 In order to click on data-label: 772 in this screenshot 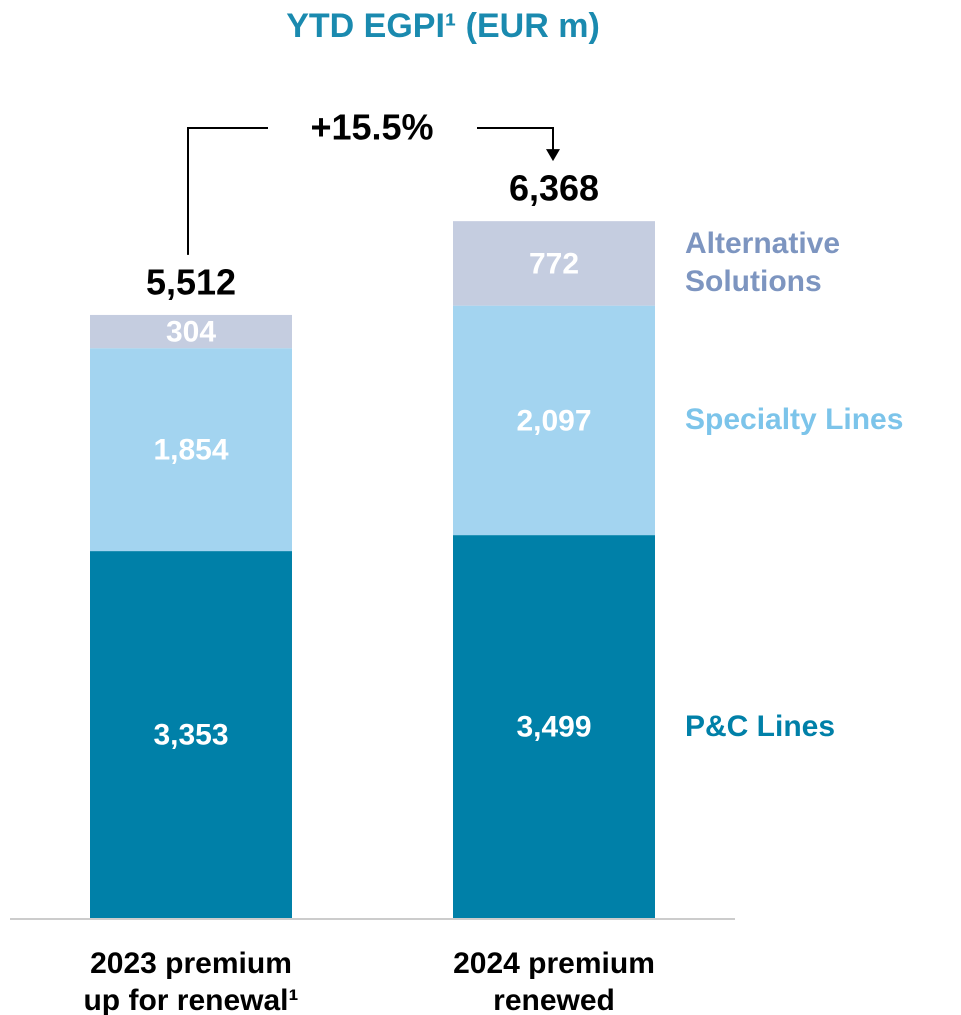, I will do `click(554, 263)`.